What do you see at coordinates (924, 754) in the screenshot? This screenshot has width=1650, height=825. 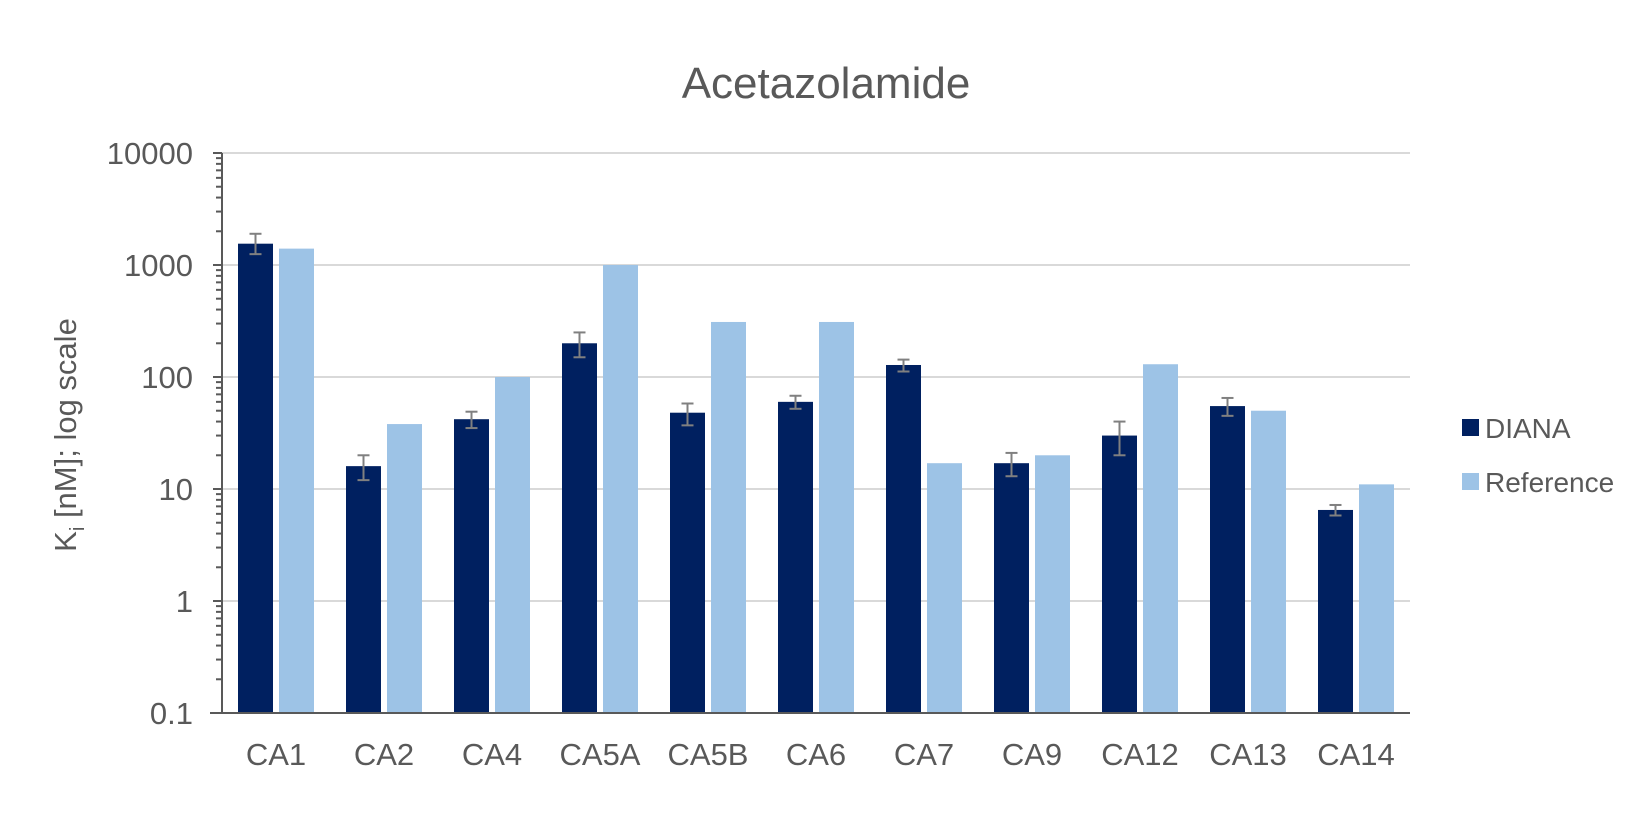 I see `x-tick-label: CA7` at bounding box center [924, 754].